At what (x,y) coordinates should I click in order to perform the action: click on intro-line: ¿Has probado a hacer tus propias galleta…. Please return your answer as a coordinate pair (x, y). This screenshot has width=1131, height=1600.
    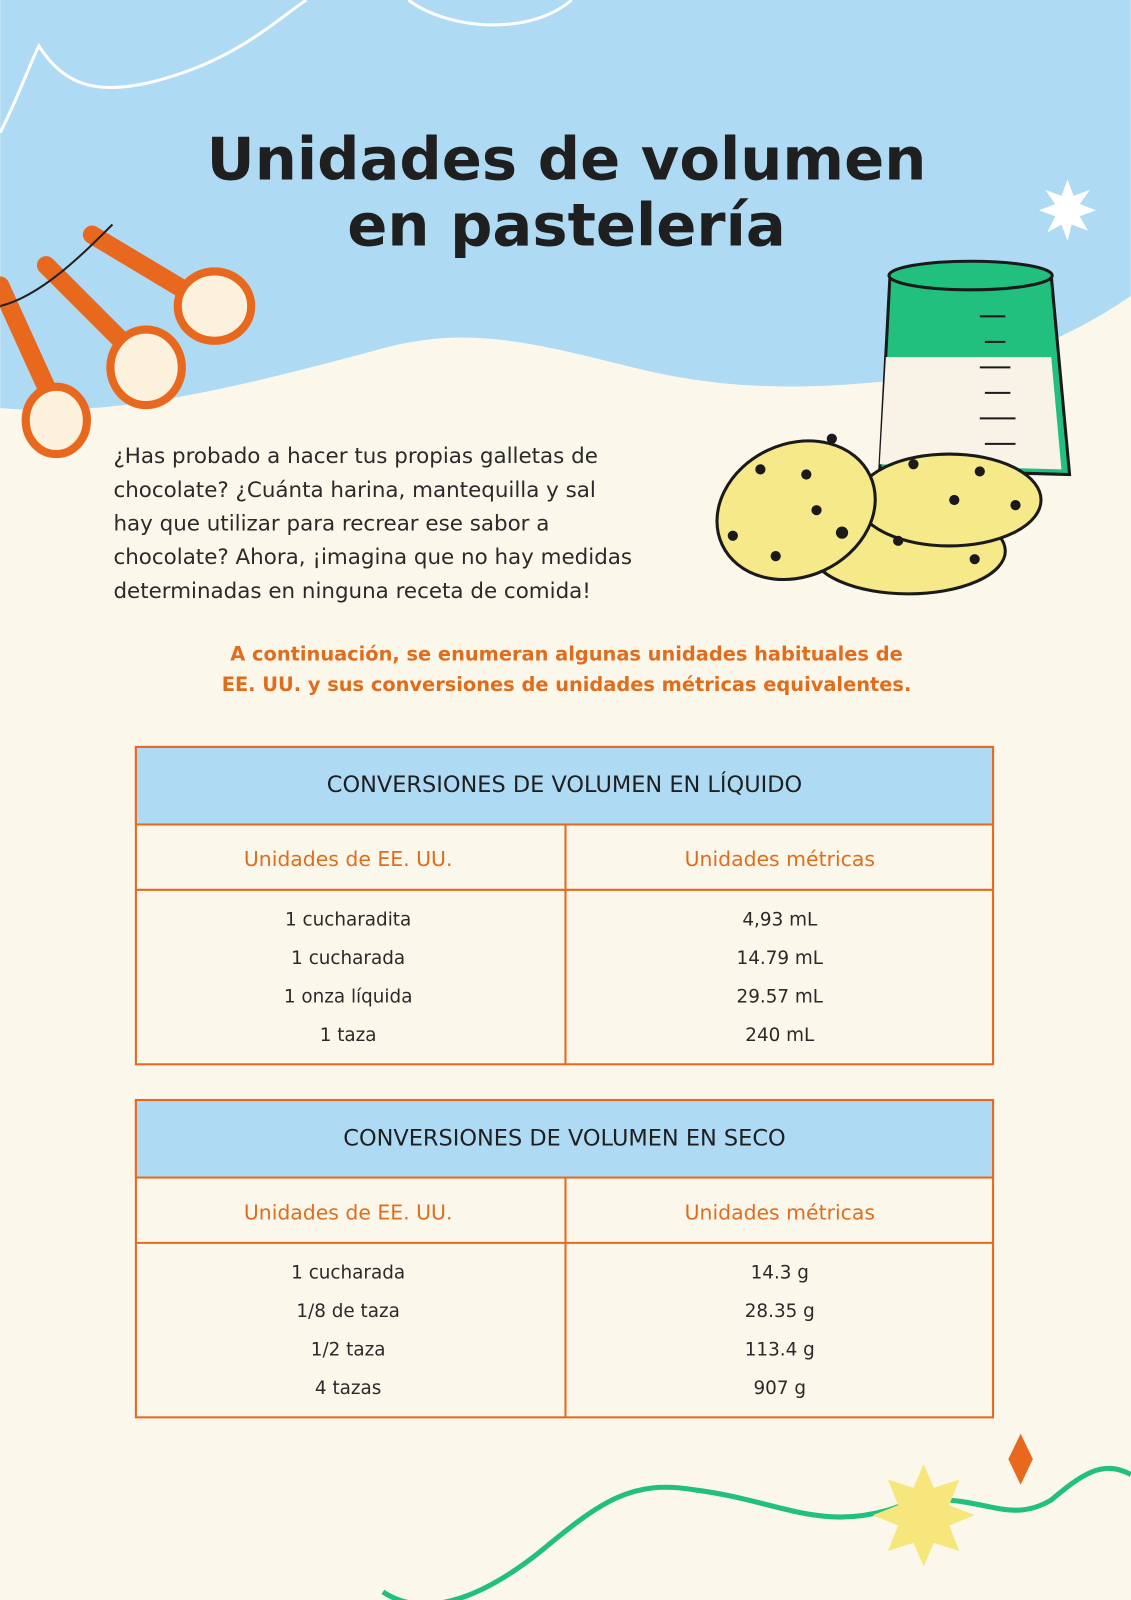
    Looking at the image, I should click on (355, 456).